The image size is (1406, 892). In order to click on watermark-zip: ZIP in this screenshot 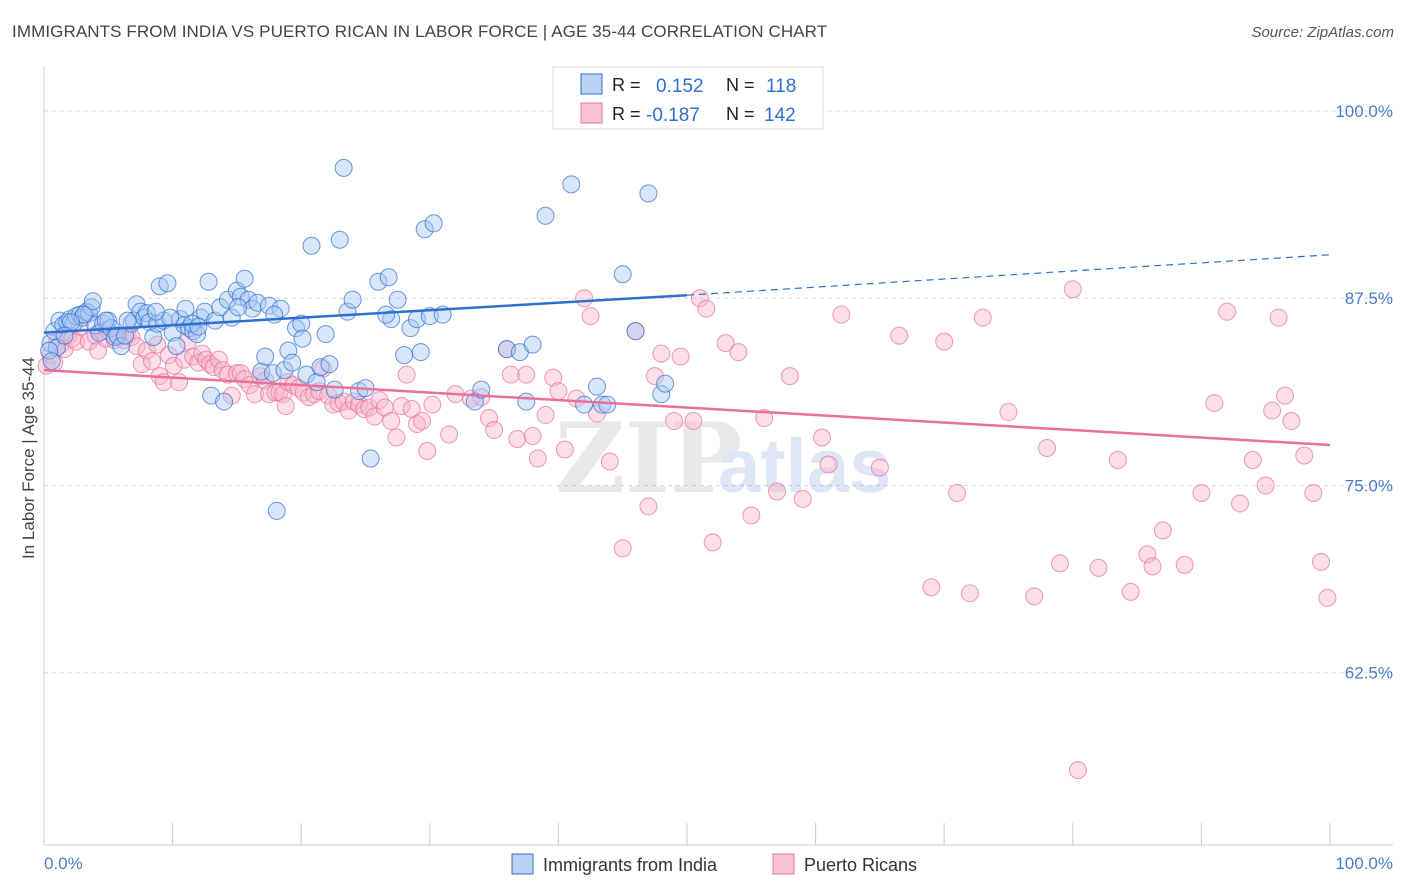, I will do `click(648, 458)`.